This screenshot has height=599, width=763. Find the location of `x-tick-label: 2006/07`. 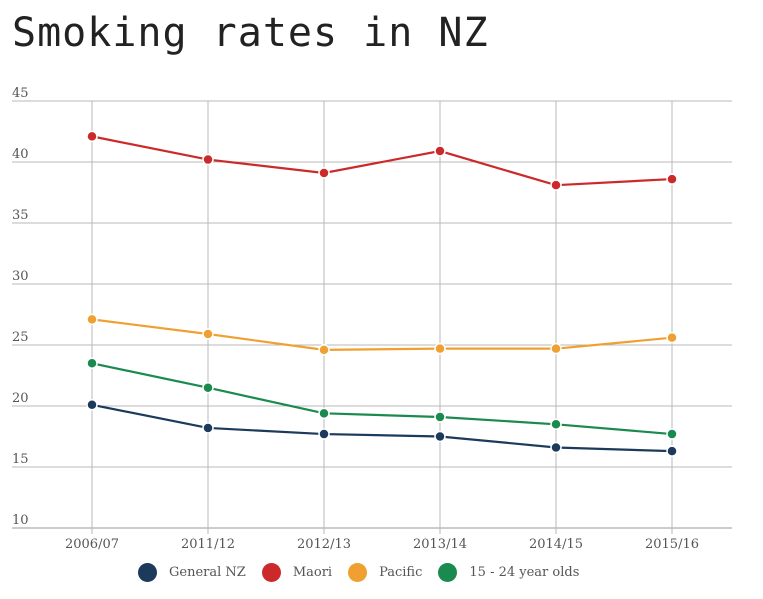

x-tick-label: 2006/07 is located at coordinates (92, 544).